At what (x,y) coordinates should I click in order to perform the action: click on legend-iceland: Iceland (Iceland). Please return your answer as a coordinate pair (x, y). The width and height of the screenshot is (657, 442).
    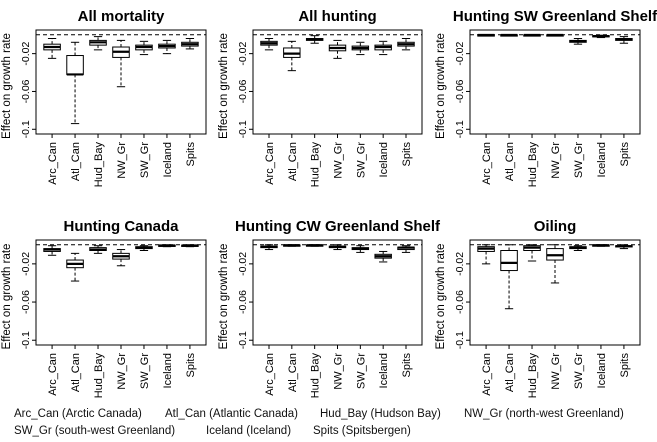
    Looking at the image, I should click on (249, 431).